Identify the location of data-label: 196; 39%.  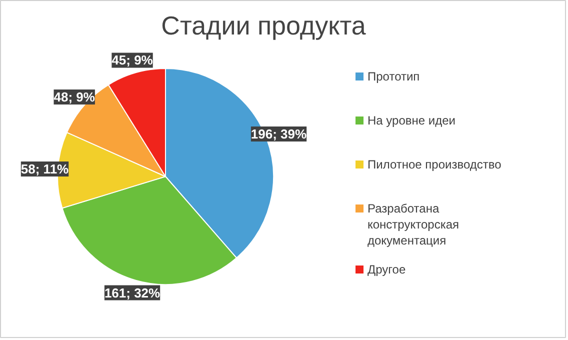
(279, 134).